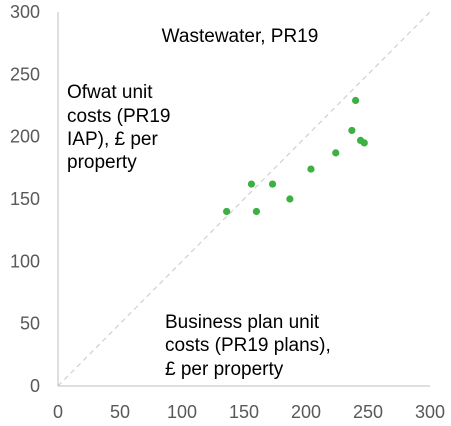  I want to click on x-tick-labels: 0 50 100 150 200 250 300, so click(249, 412).